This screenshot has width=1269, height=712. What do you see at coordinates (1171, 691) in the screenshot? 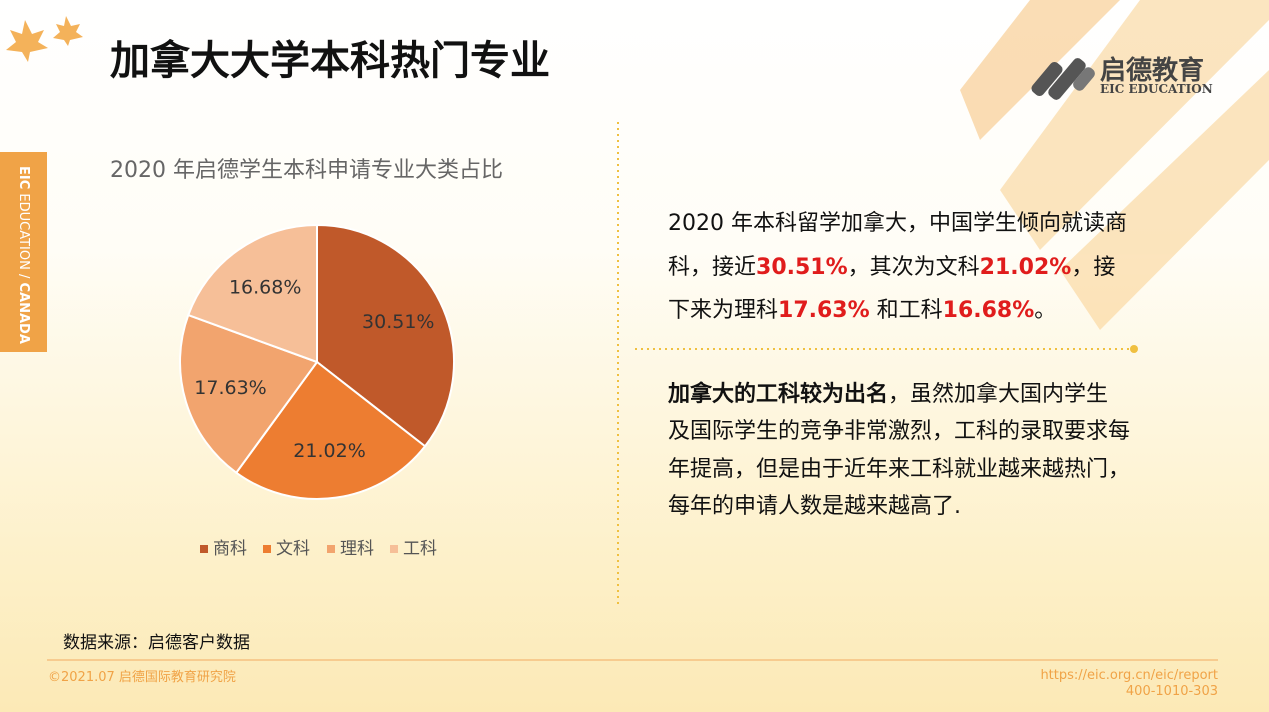
I see `phone: 400-1010-303` at bounding box center [1171, 691].